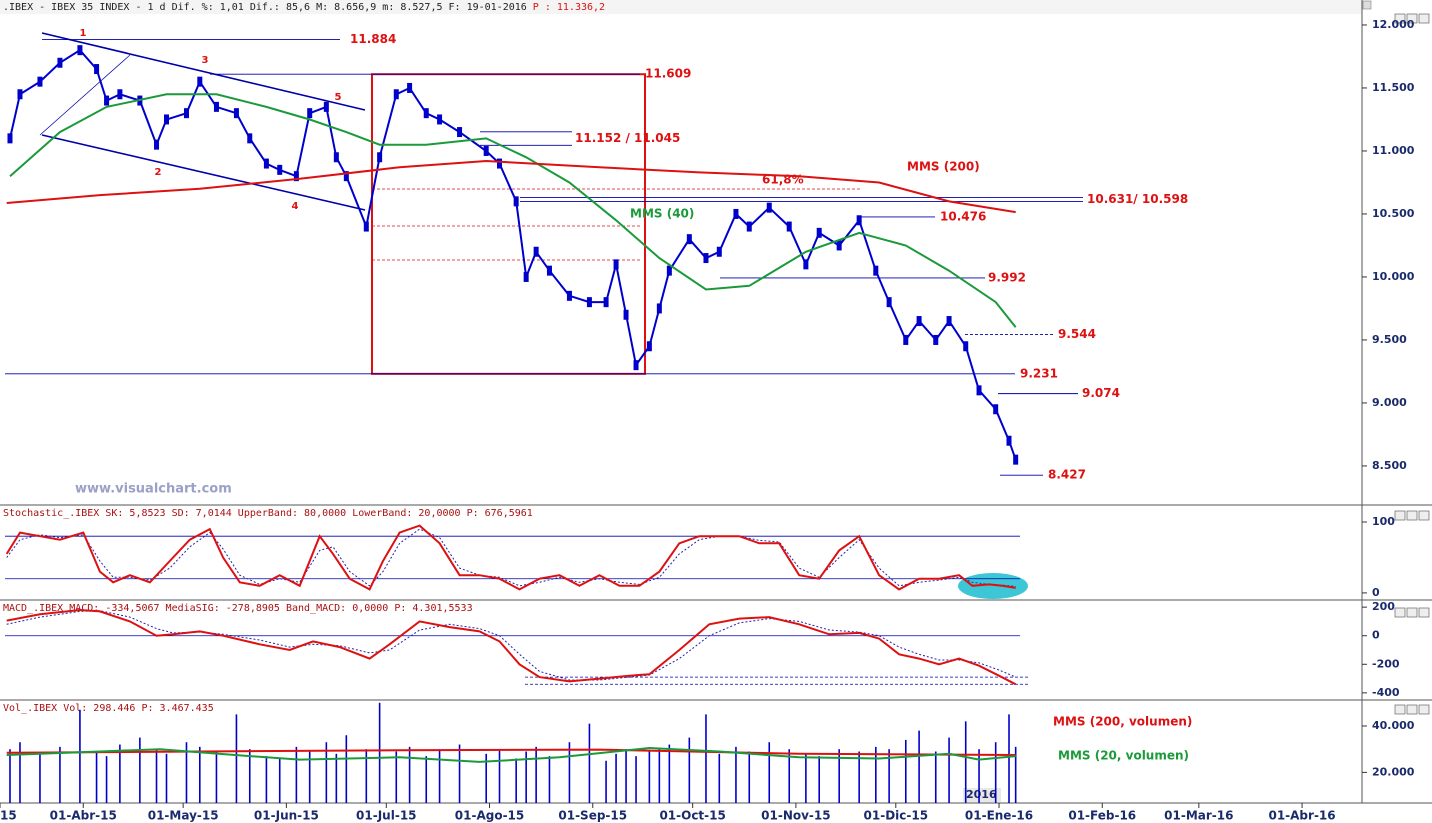 The width and height of the screenshot is (1432, 823). Describe the element at coordinates (202, 121) in the screenshot. I see `channel` at that location.